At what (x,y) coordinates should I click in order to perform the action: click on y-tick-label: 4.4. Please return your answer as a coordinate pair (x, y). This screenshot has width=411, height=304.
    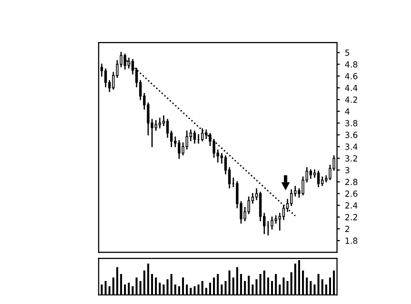
    Looking at the image, I should click on (351, 87).